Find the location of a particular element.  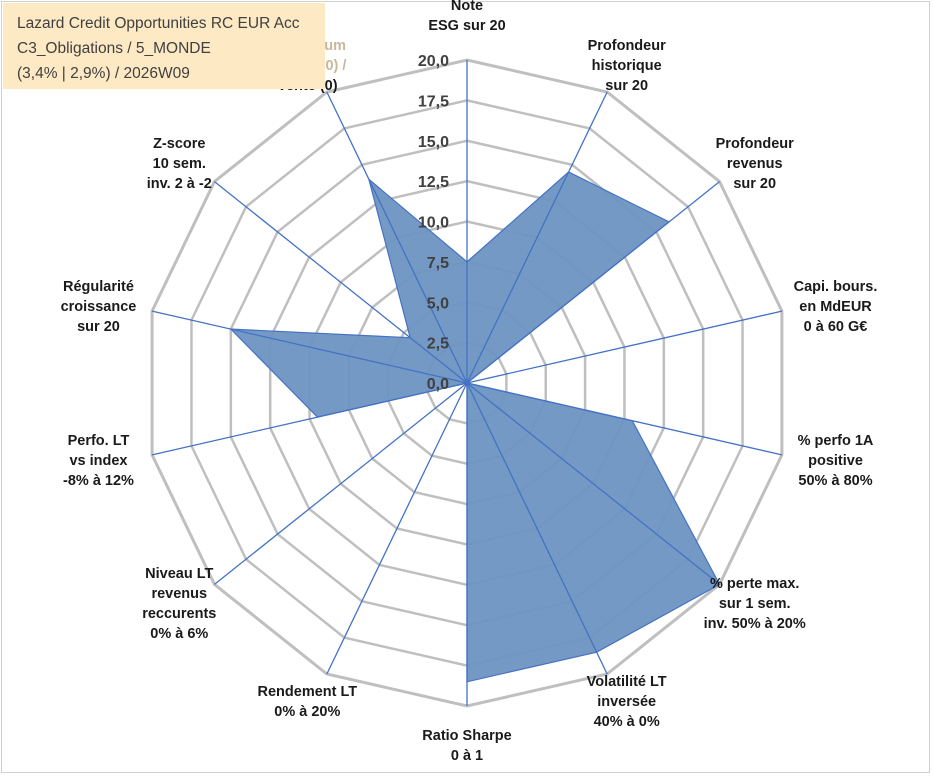

category-label-line: 10 sem. is located at coordinates (179, 164).